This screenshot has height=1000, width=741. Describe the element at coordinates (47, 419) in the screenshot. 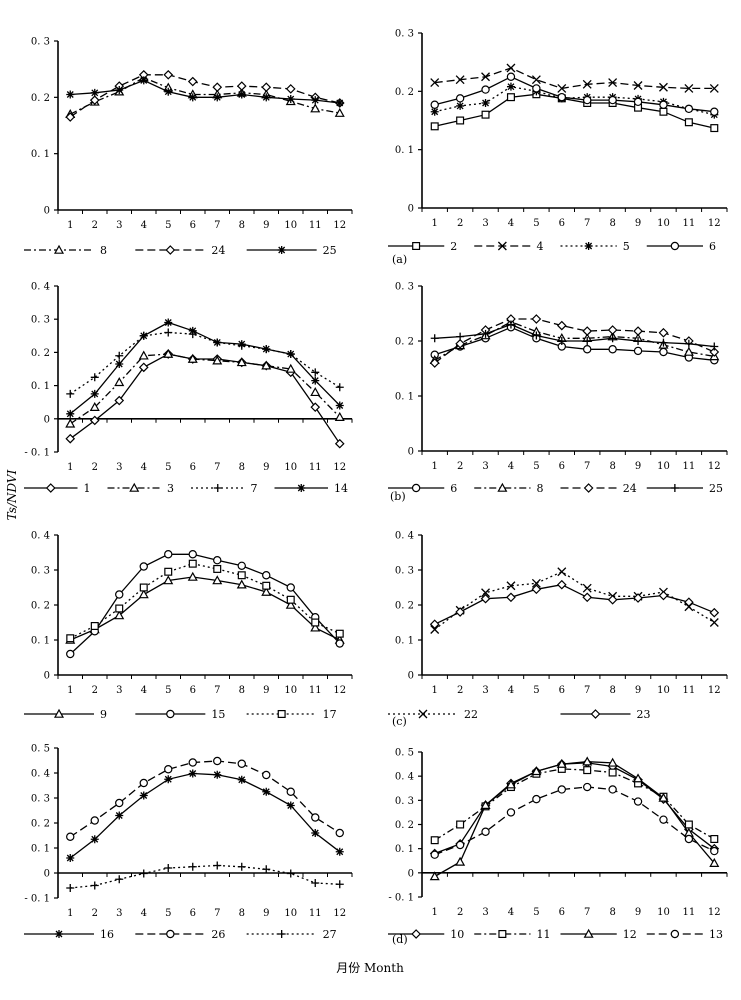

I see `y-tick-label: 0` at that location.